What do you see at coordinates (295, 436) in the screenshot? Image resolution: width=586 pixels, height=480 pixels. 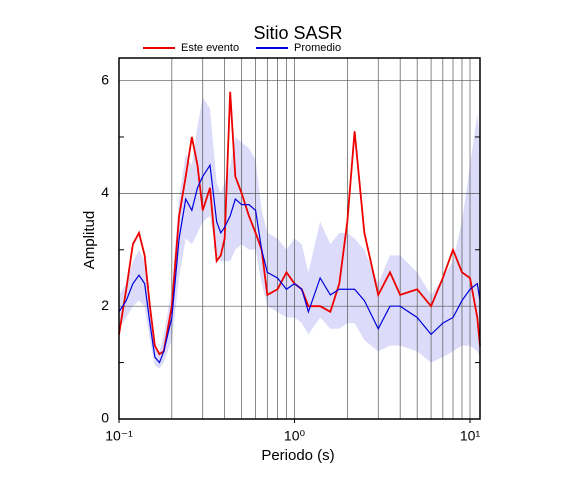 I see `x-tick-label: 10⁰` at bounding box center [295, 436].